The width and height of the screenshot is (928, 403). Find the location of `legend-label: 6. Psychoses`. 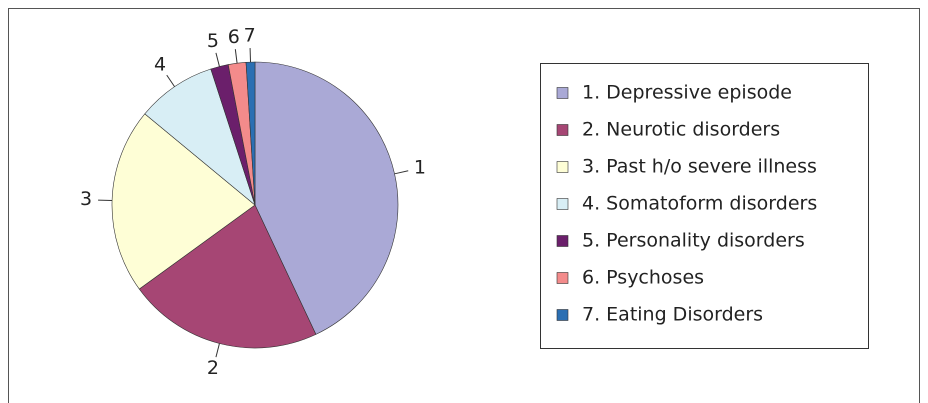

legend-label: 6. Psychoses is located at coordinates (643, 278).